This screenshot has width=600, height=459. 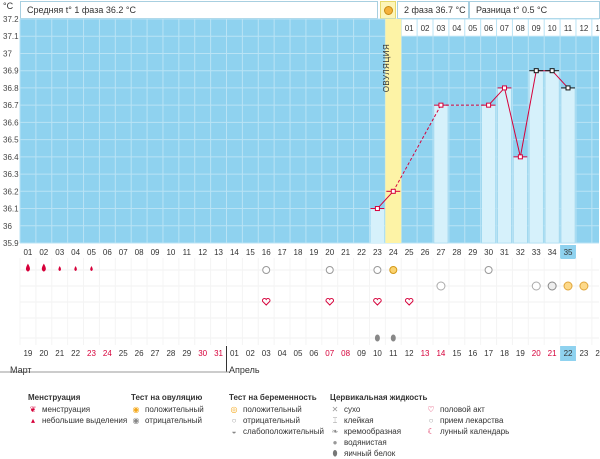 I want to click on y-tick-label: 36.5, so click(x=11, y=140).